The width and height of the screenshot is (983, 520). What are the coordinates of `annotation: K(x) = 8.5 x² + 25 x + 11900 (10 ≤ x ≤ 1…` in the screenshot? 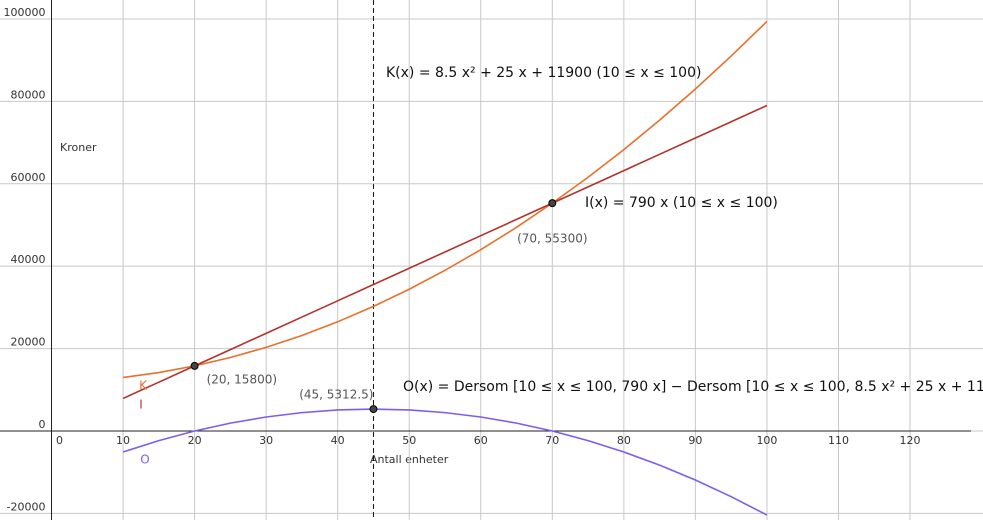 It's located at (543, 73).